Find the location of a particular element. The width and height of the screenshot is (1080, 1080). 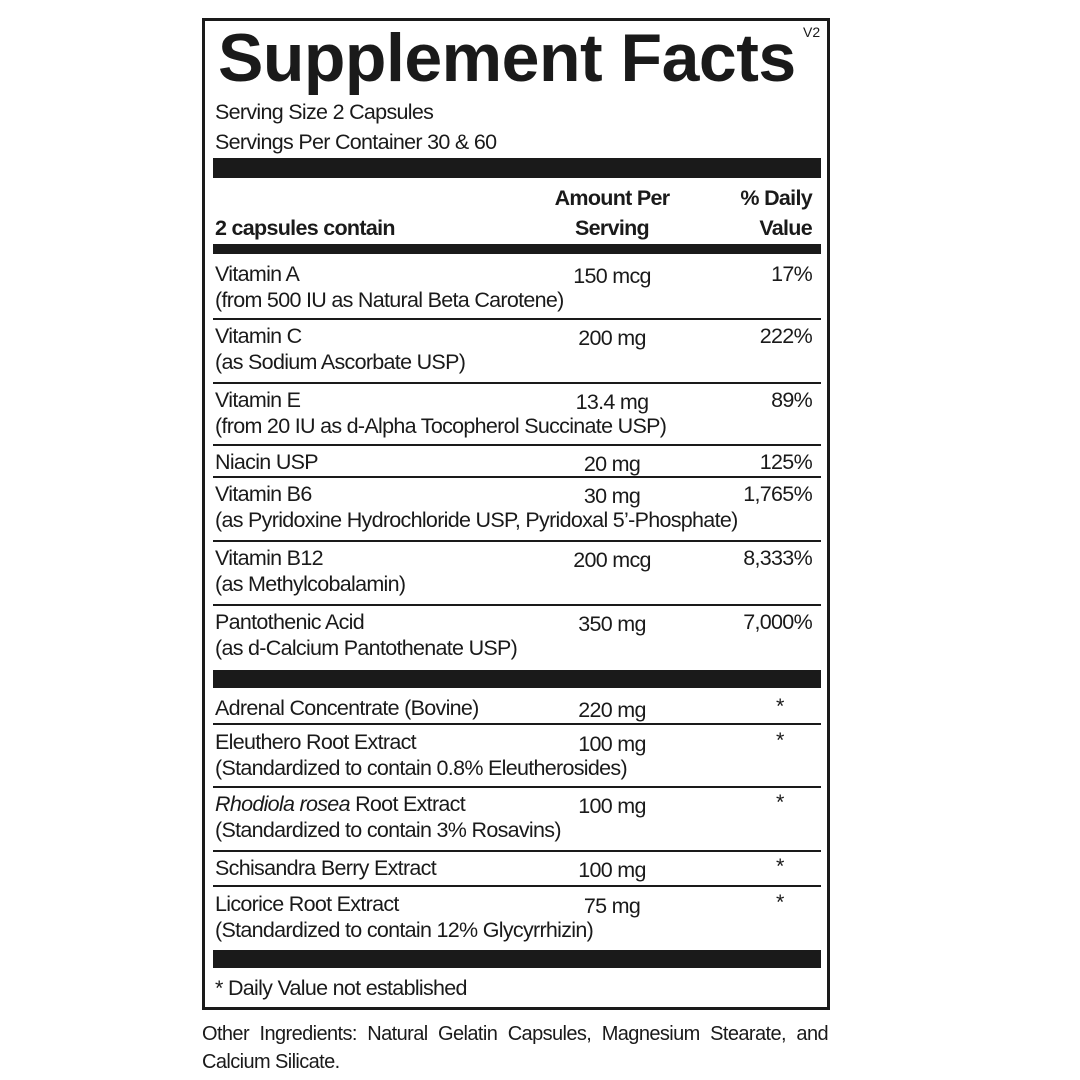

ingredient-name: Schisandra Berry Extract is located at coordinates (326, 868).